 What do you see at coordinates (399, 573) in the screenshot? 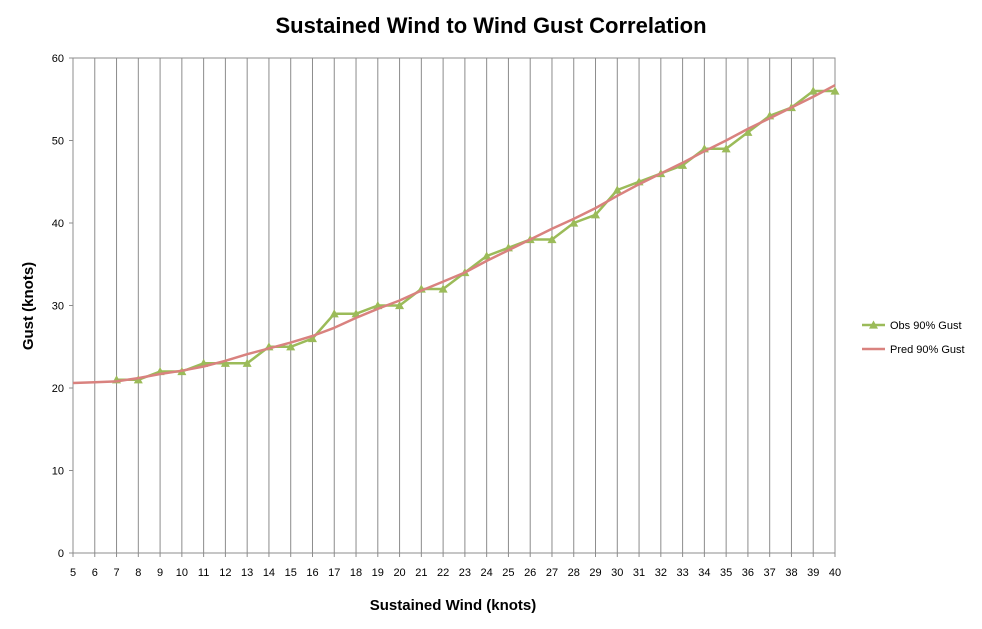
I see `x-tick-label: 20` at bounding box center [399, 573].